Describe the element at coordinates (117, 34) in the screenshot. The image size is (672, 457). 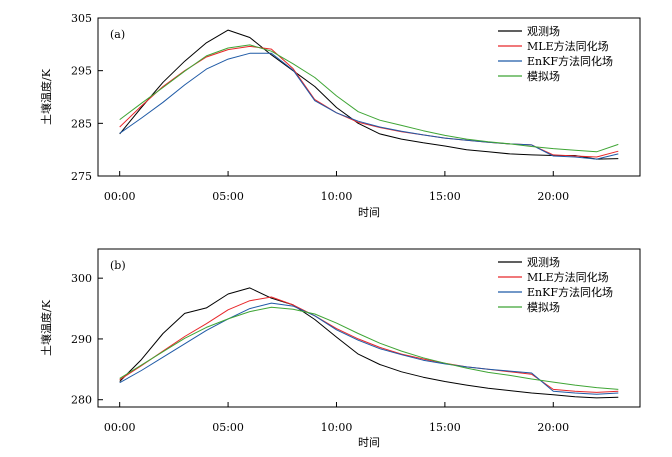
I see `panel-label: (a)` at that location.